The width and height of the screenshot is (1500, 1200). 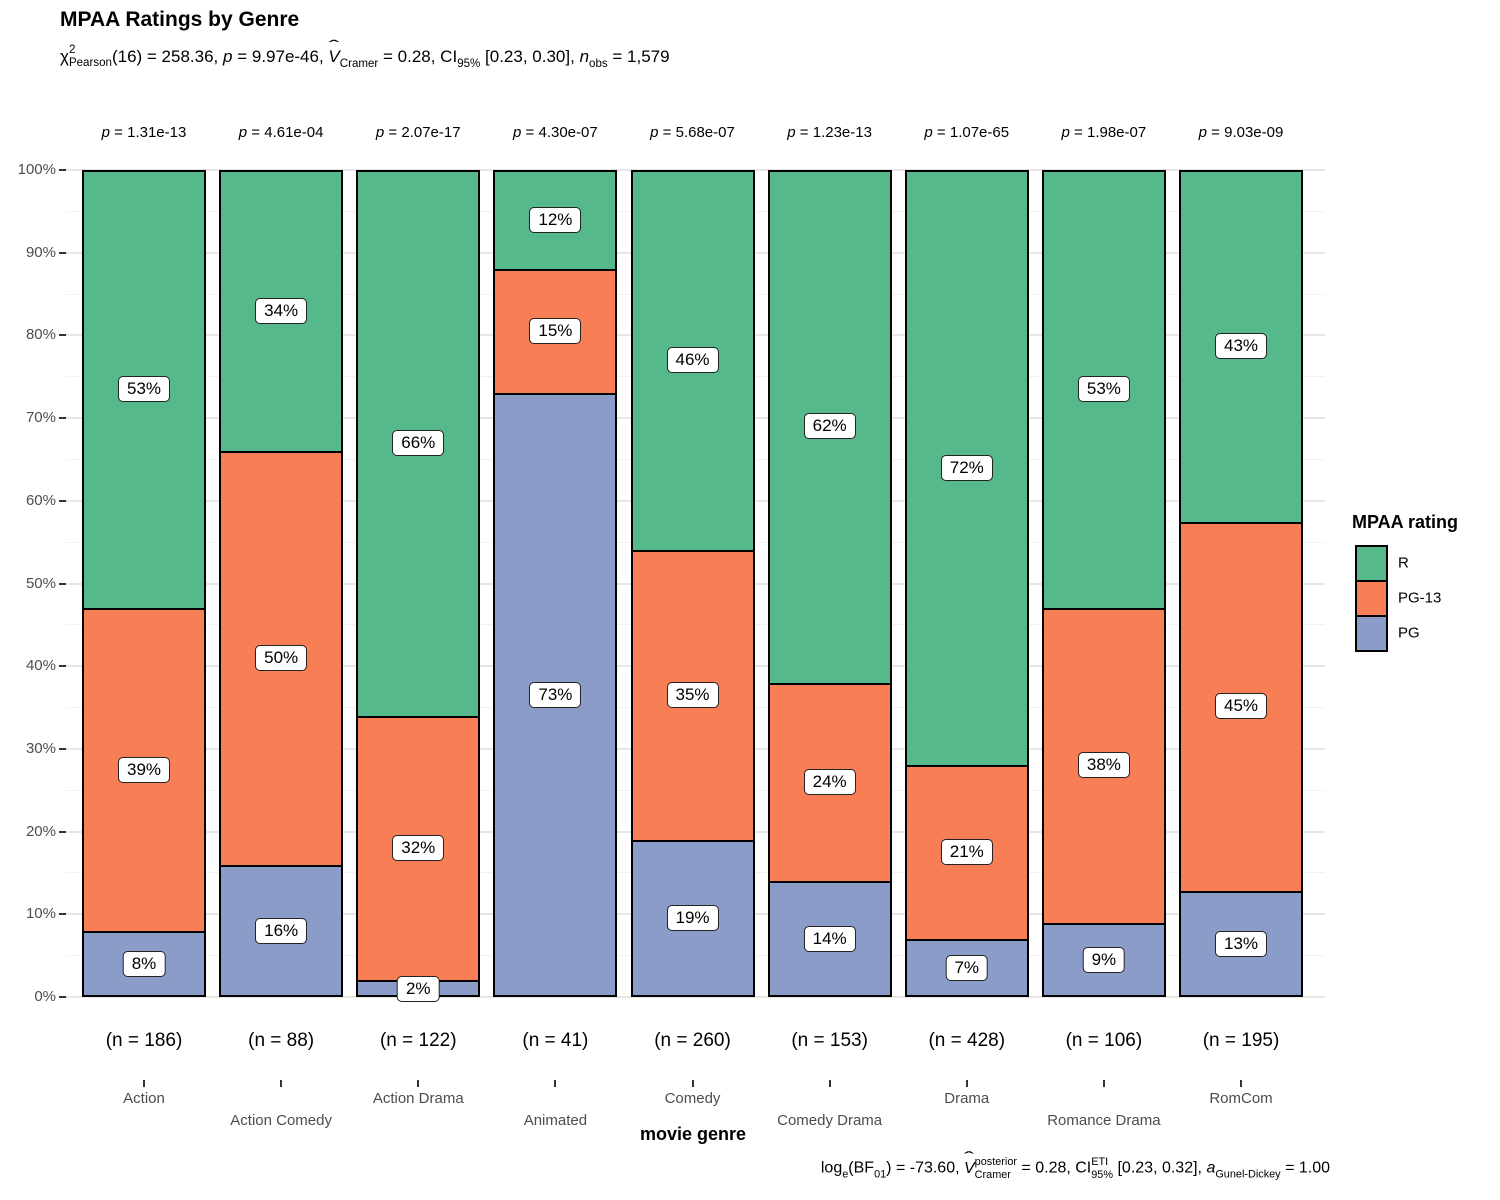 What do you see at coordinates (1371, 598) in the screenshot?
I see `legend-swatch` at bounding box center [1371, 598].